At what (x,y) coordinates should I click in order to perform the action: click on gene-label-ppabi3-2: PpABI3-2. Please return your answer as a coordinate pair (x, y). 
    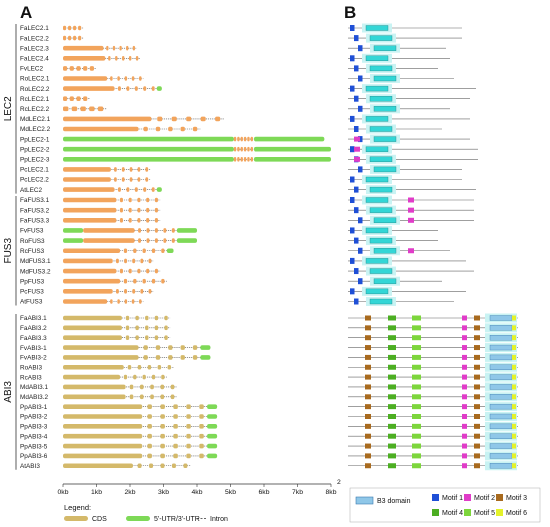
    Looking at the image, I should click on (34, 417).